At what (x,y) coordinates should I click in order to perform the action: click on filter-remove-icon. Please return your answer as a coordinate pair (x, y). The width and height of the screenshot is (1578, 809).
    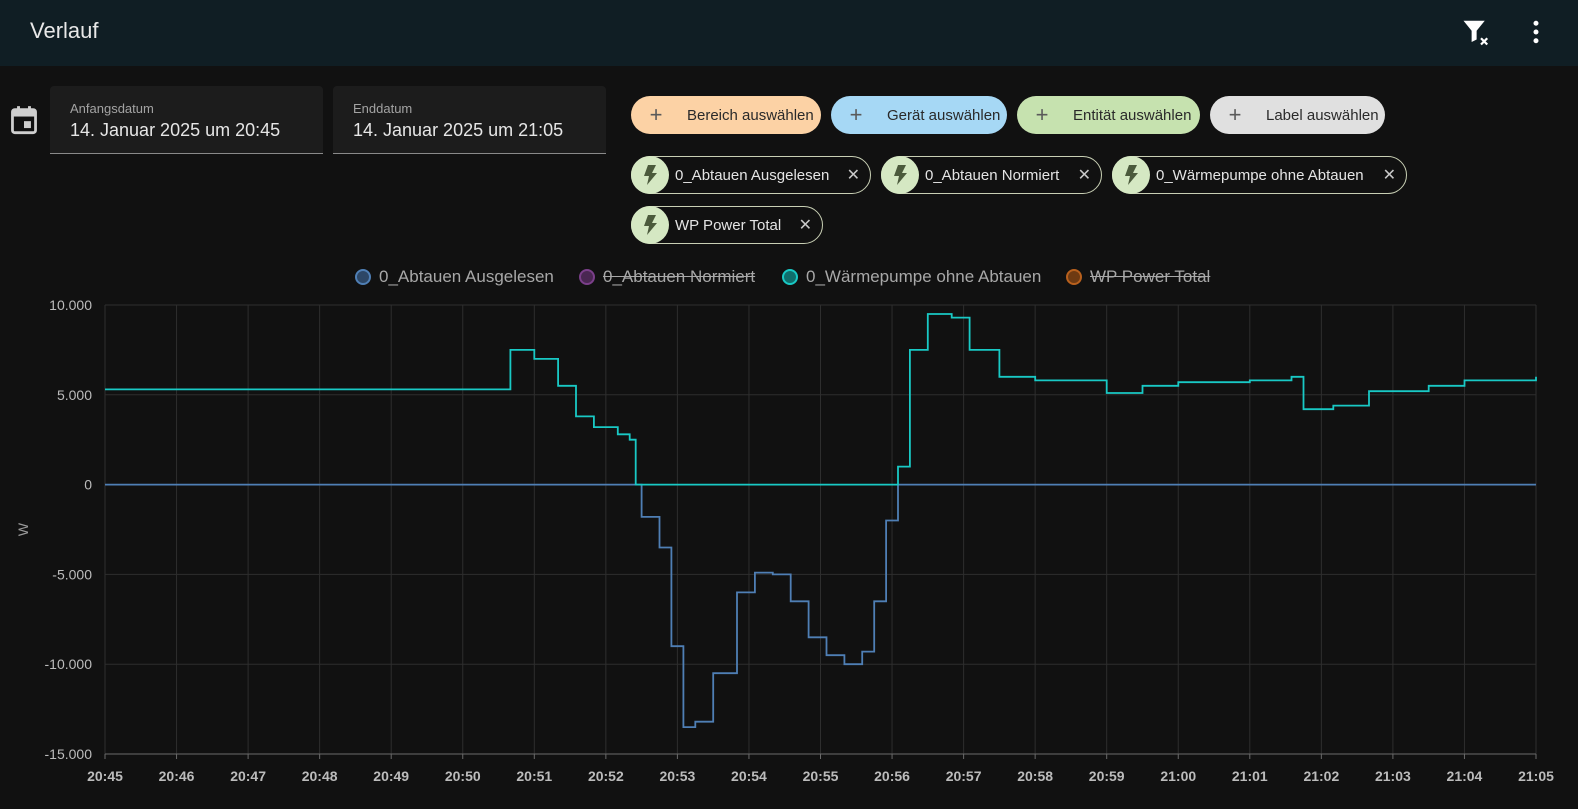
    Looking at the image, I should click on (1476, 32).